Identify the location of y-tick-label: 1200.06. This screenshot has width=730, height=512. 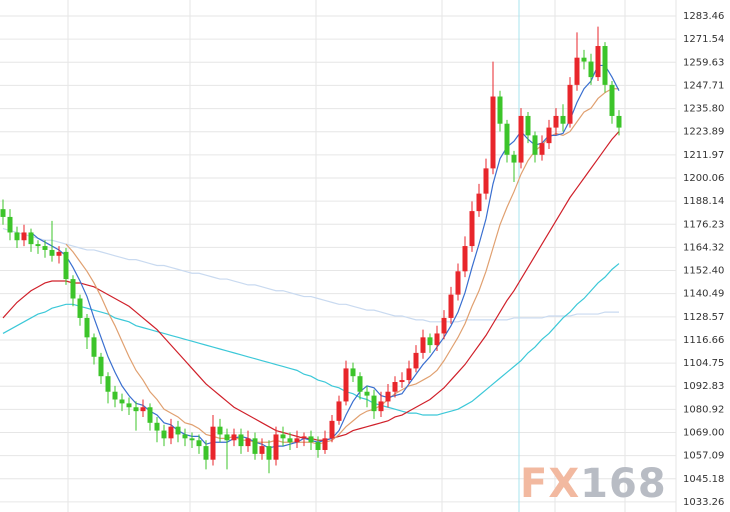
(703, 178).